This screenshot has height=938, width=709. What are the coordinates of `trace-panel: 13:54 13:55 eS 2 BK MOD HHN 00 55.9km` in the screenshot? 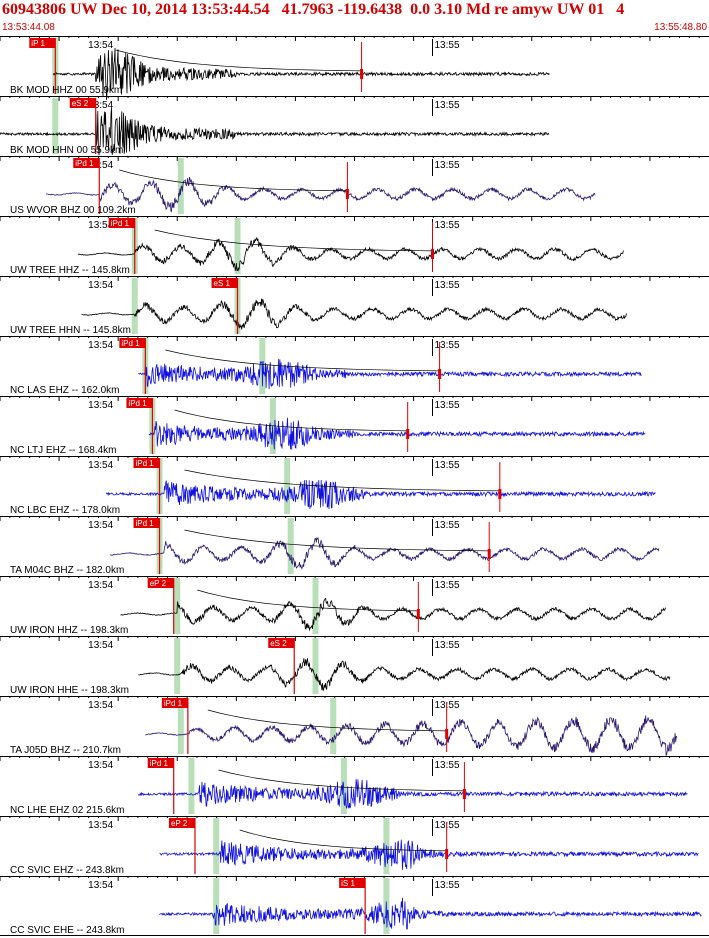 It's located at (354, 126).